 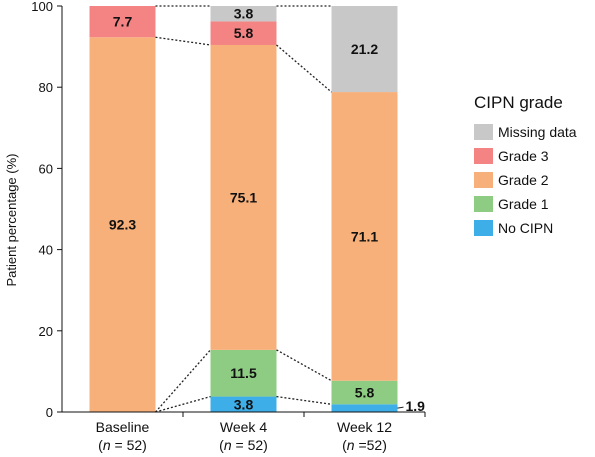 I want to click on data-label: 1.9, so click(x=416, y=406).